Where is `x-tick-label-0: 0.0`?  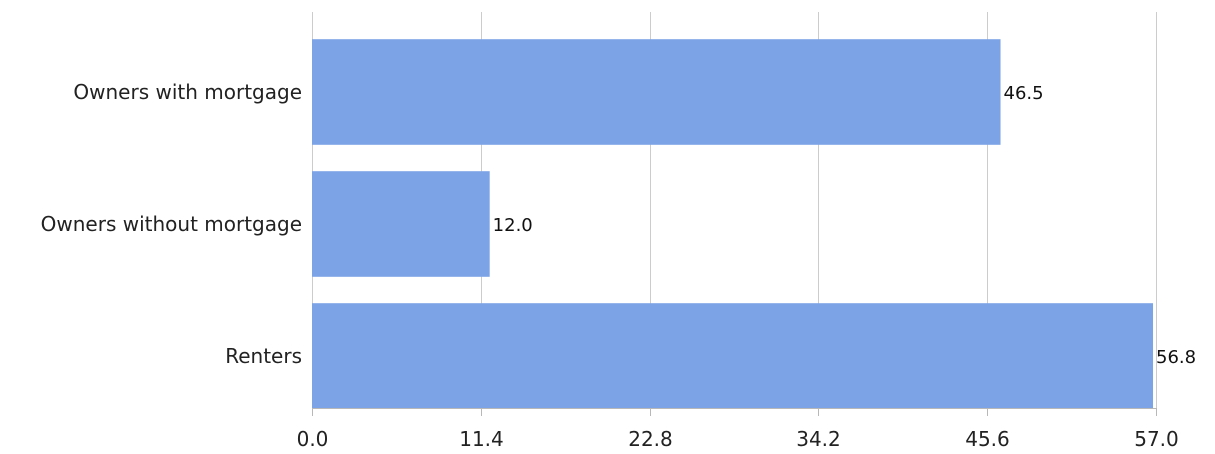 x-tick-label-0: 0.0 is located at coordinates (313, 439).